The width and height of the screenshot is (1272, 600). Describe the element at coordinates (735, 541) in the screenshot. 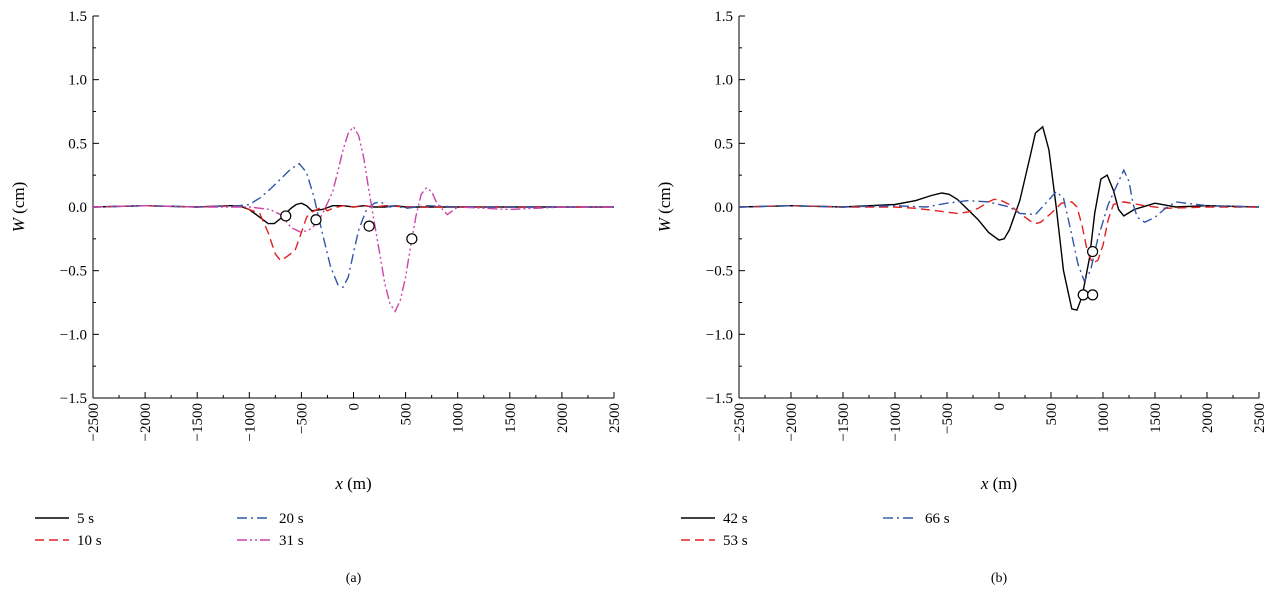

I see `legend-label: 53 s` at that location.